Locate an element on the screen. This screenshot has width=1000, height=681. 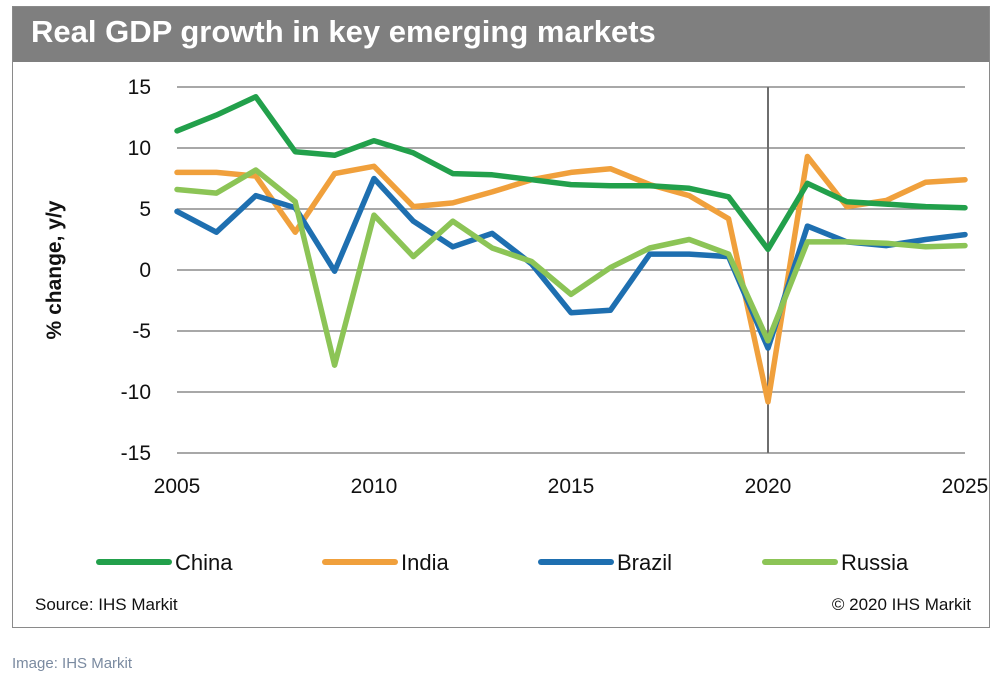
x-tick-label: 2020 is located at coordinates (768, 486).